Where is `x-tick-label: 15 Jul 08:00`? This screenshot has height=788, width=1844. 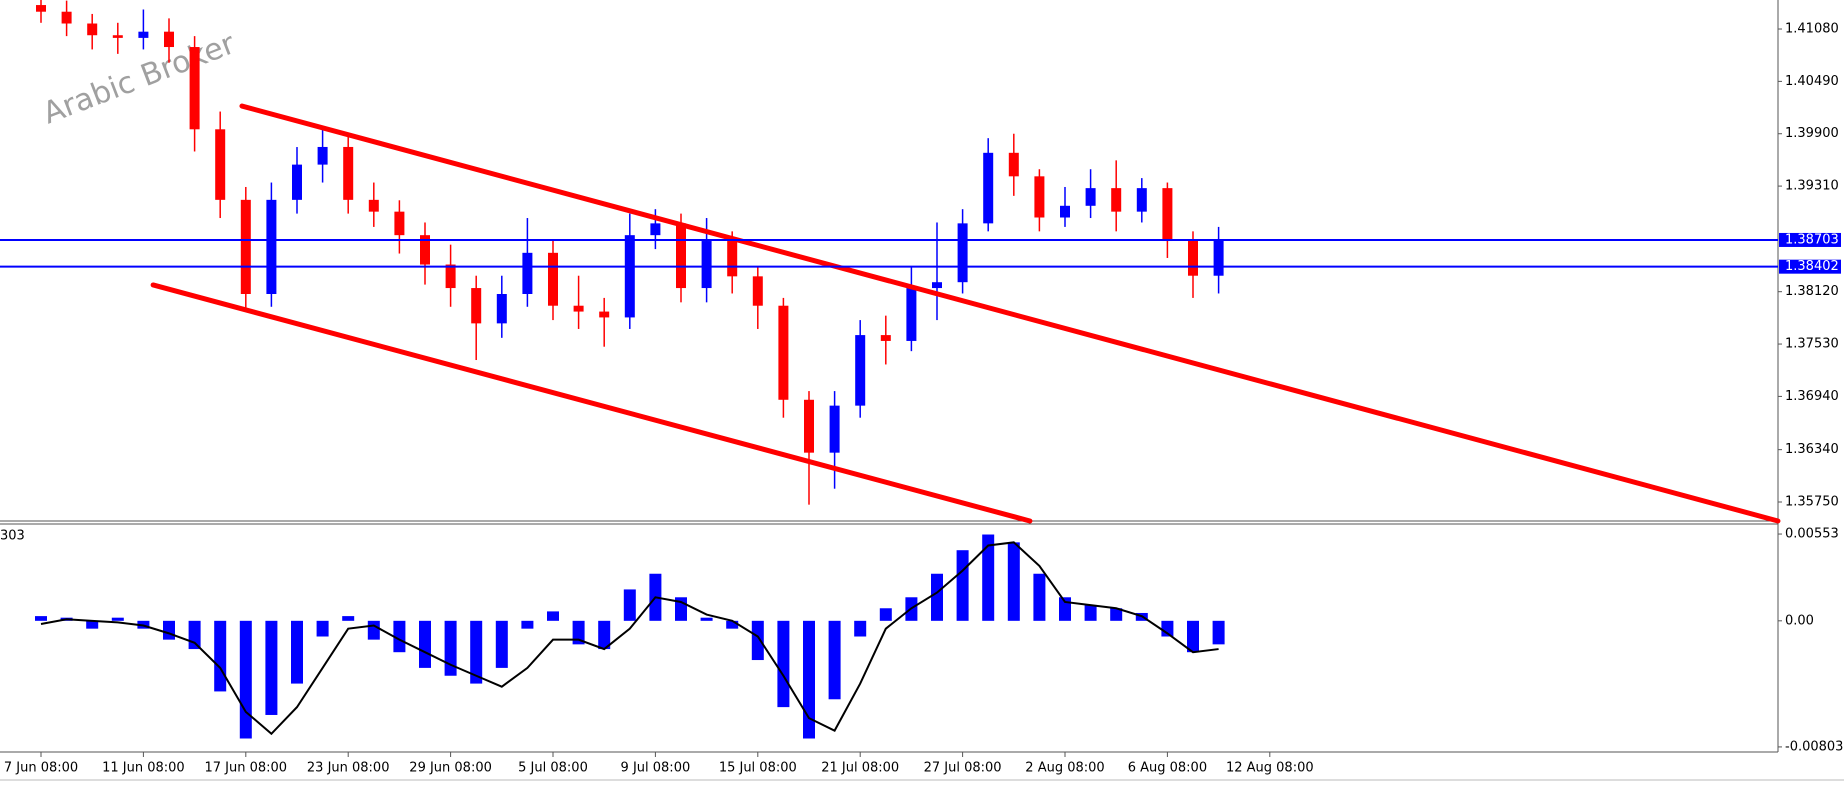
x-tick-label: 15 Jul 08:00 is located at coordinates (758, 768).